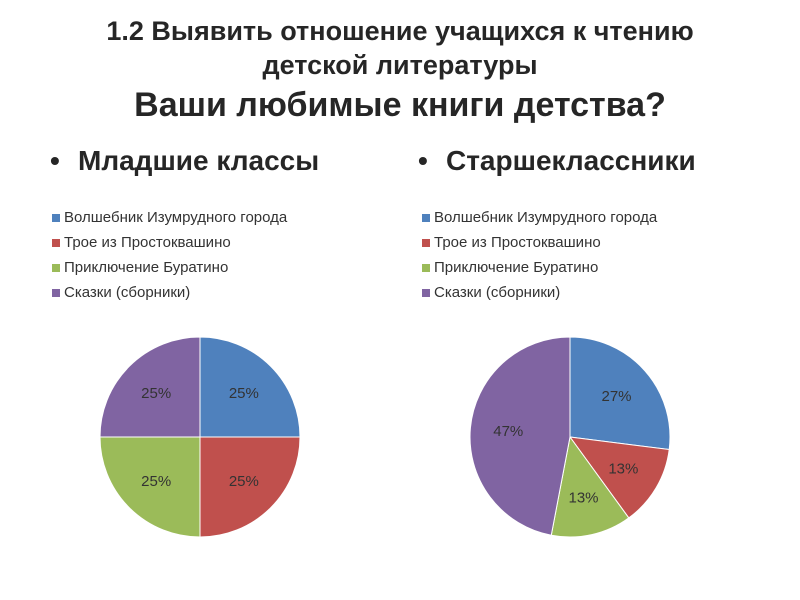  I want to click on bullet-junior-classes: • Младшие классы, so click(184, 161).